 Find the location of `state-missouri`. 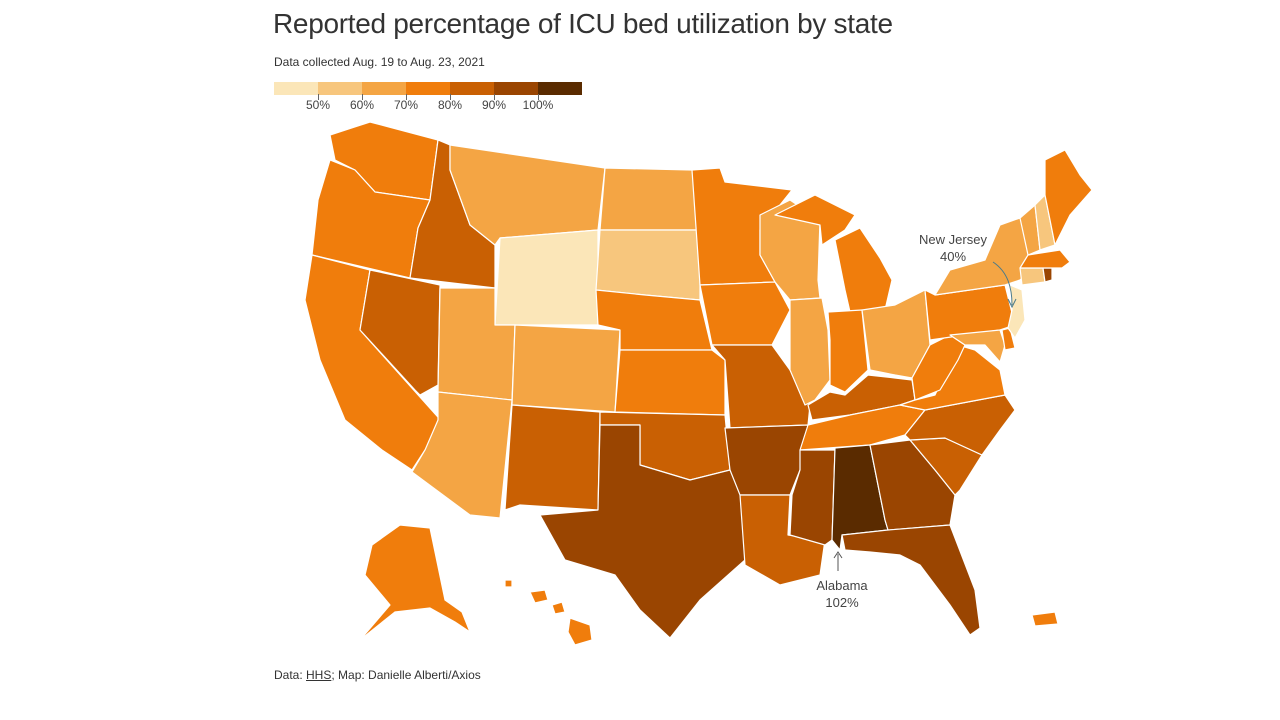

state-missouri is located at coordinates (761, 386).